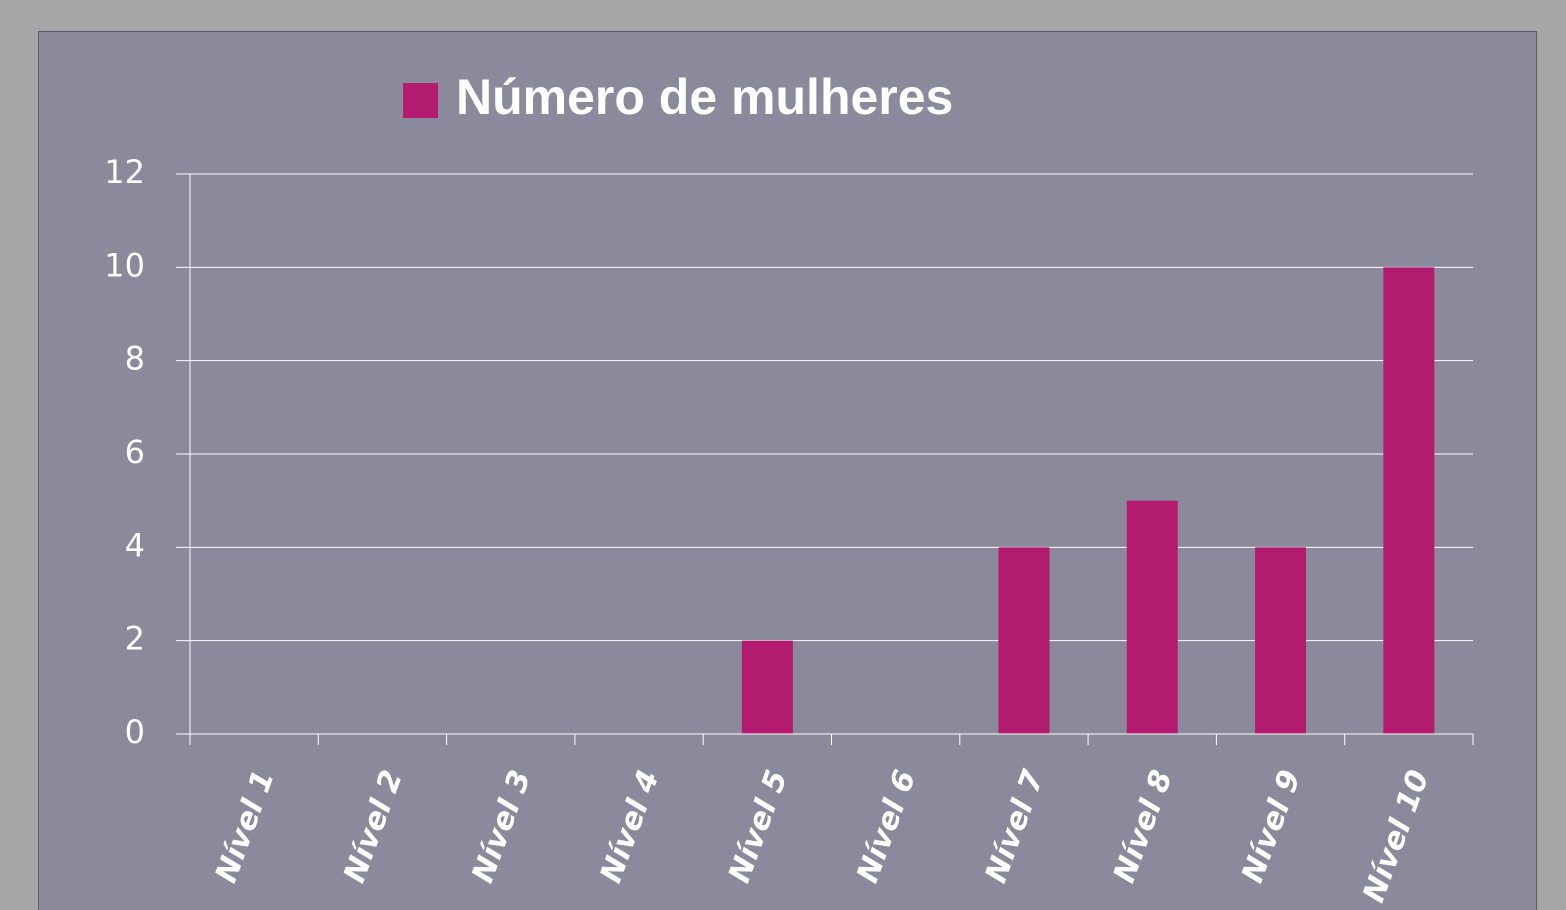 The image size is (1566, 910). What do you see at coordinates (420, 100) in the screenshot?
I see `legend-swatch` at bounding box center [420, 100].